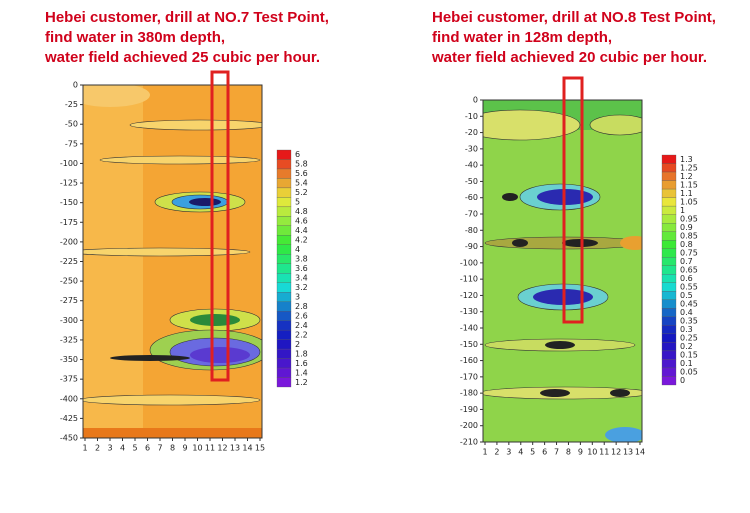 The height and width of the screenshot is (513, 750). Describe the element at coordinates (69, 281) in the screenshot. I see `y-tick-label: -250` at that location.